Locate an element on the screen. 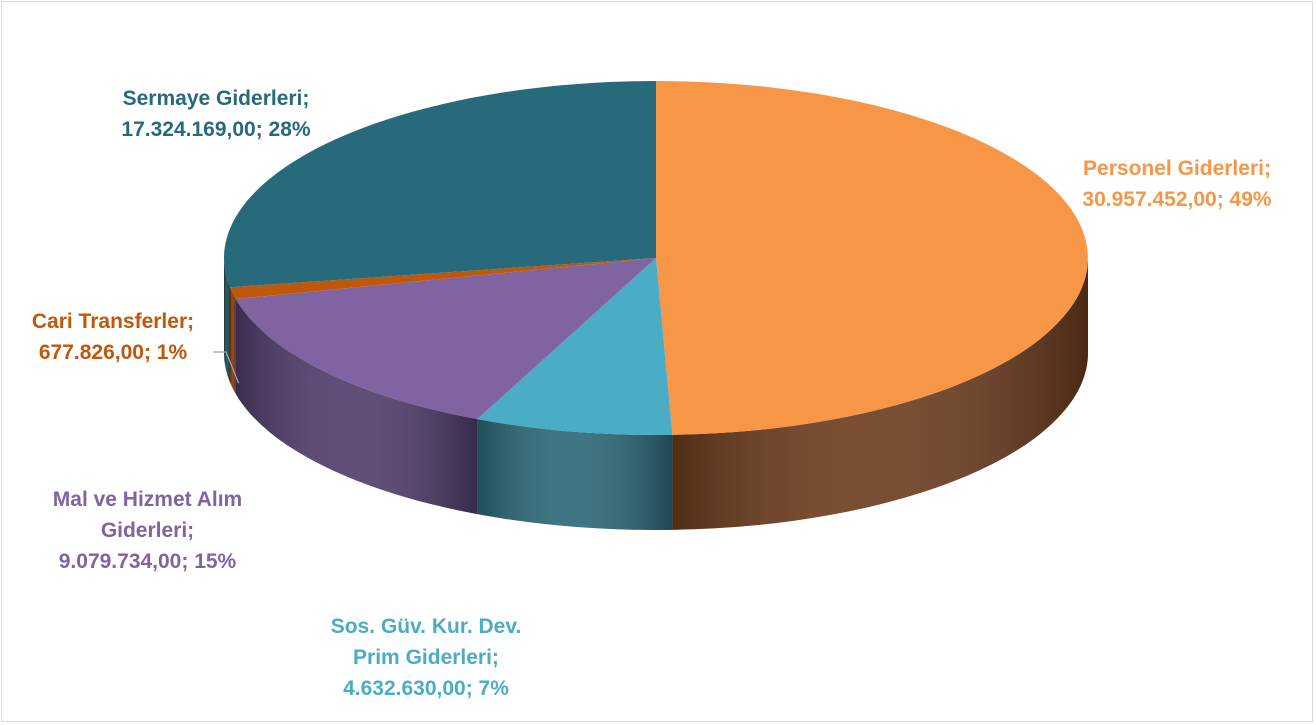 Image resolution: width=1316 pixels, height=725 pixels. data-label-0: Personel Giderleri; 30.957.452,00; 49% is located at coordinates (1177, 184).